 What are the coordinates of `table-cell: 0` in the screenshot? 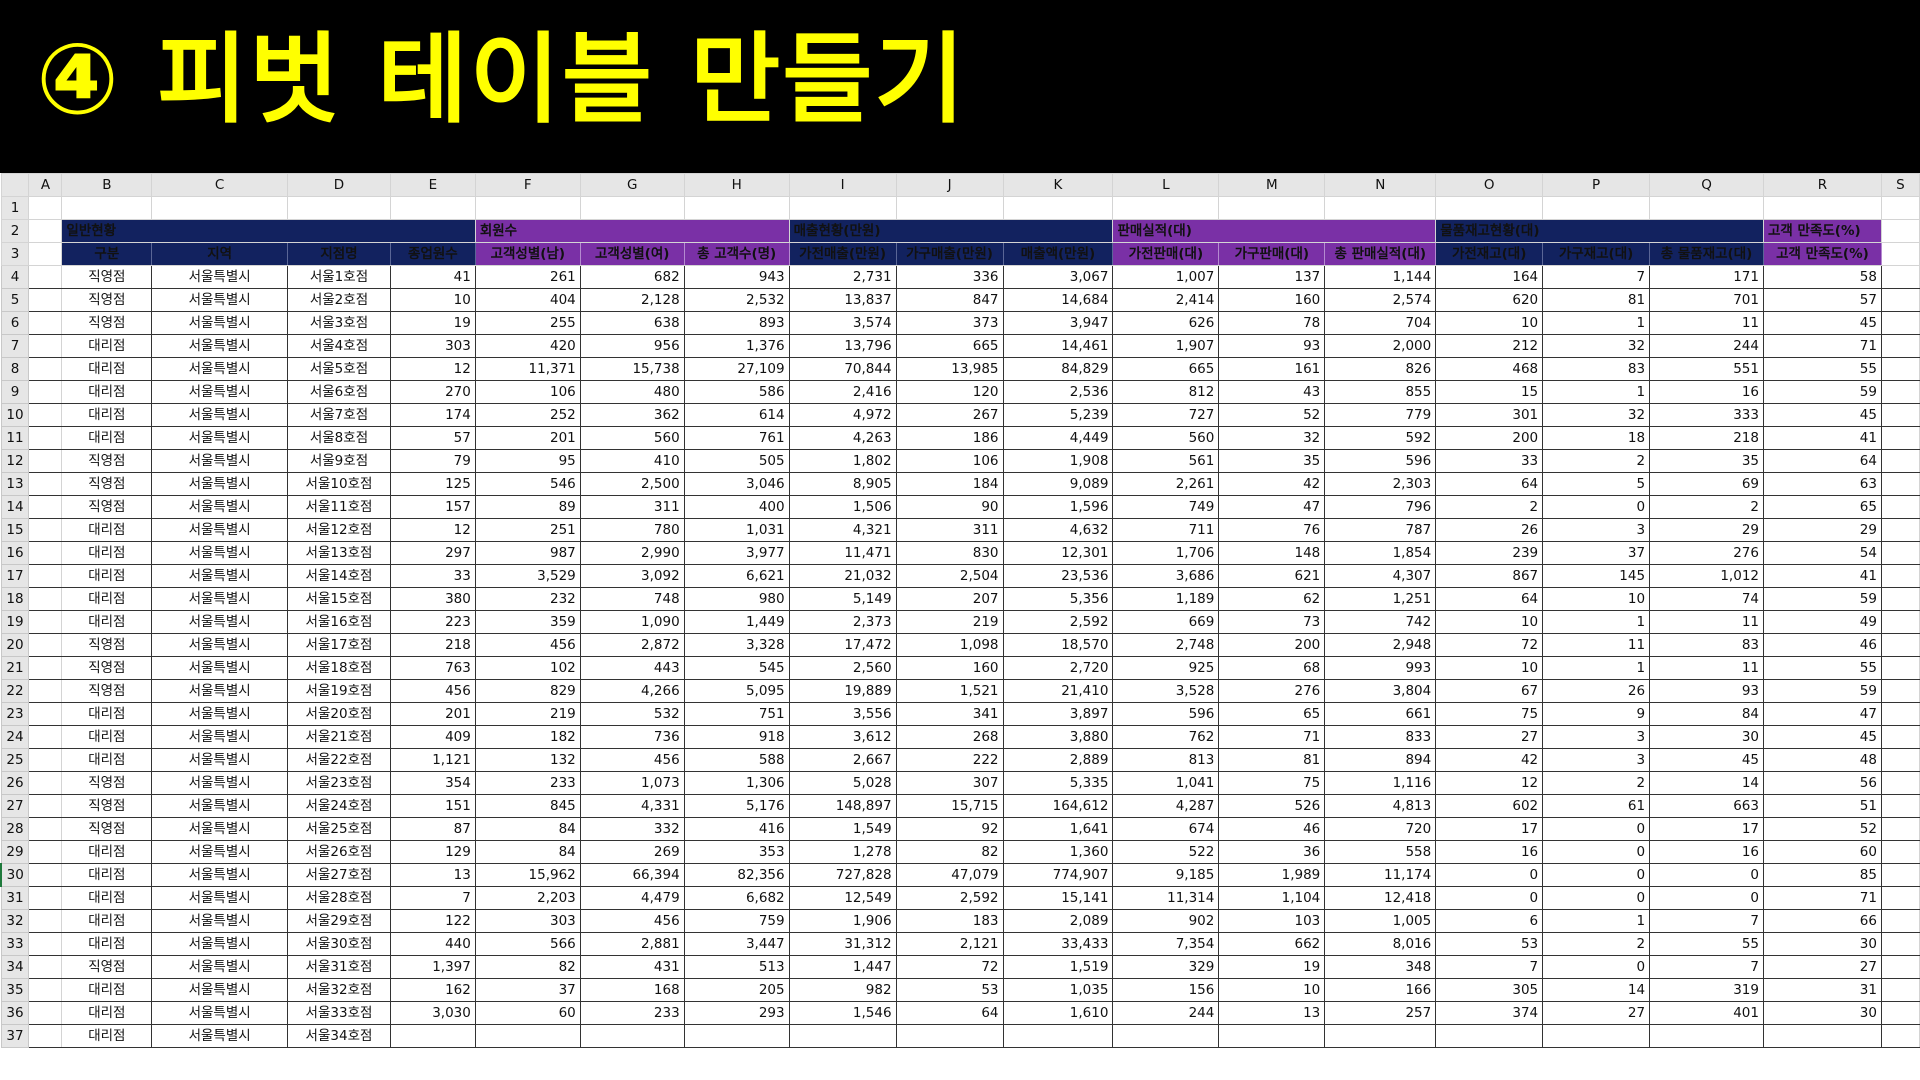 It's located at (1489, 898).